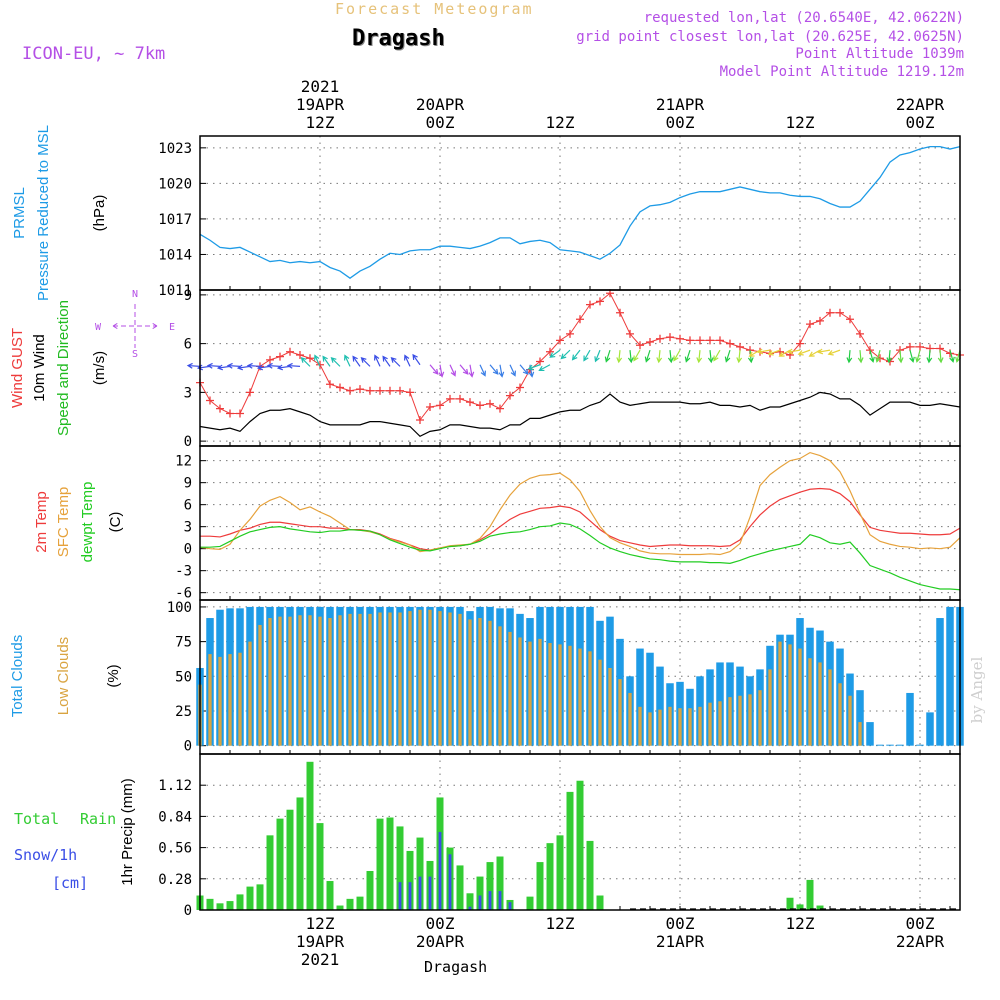  What do you see at coordinates (179, 608) in the screenshot?
I see `y-tick-label: 100` at bounding box center [179, 608].